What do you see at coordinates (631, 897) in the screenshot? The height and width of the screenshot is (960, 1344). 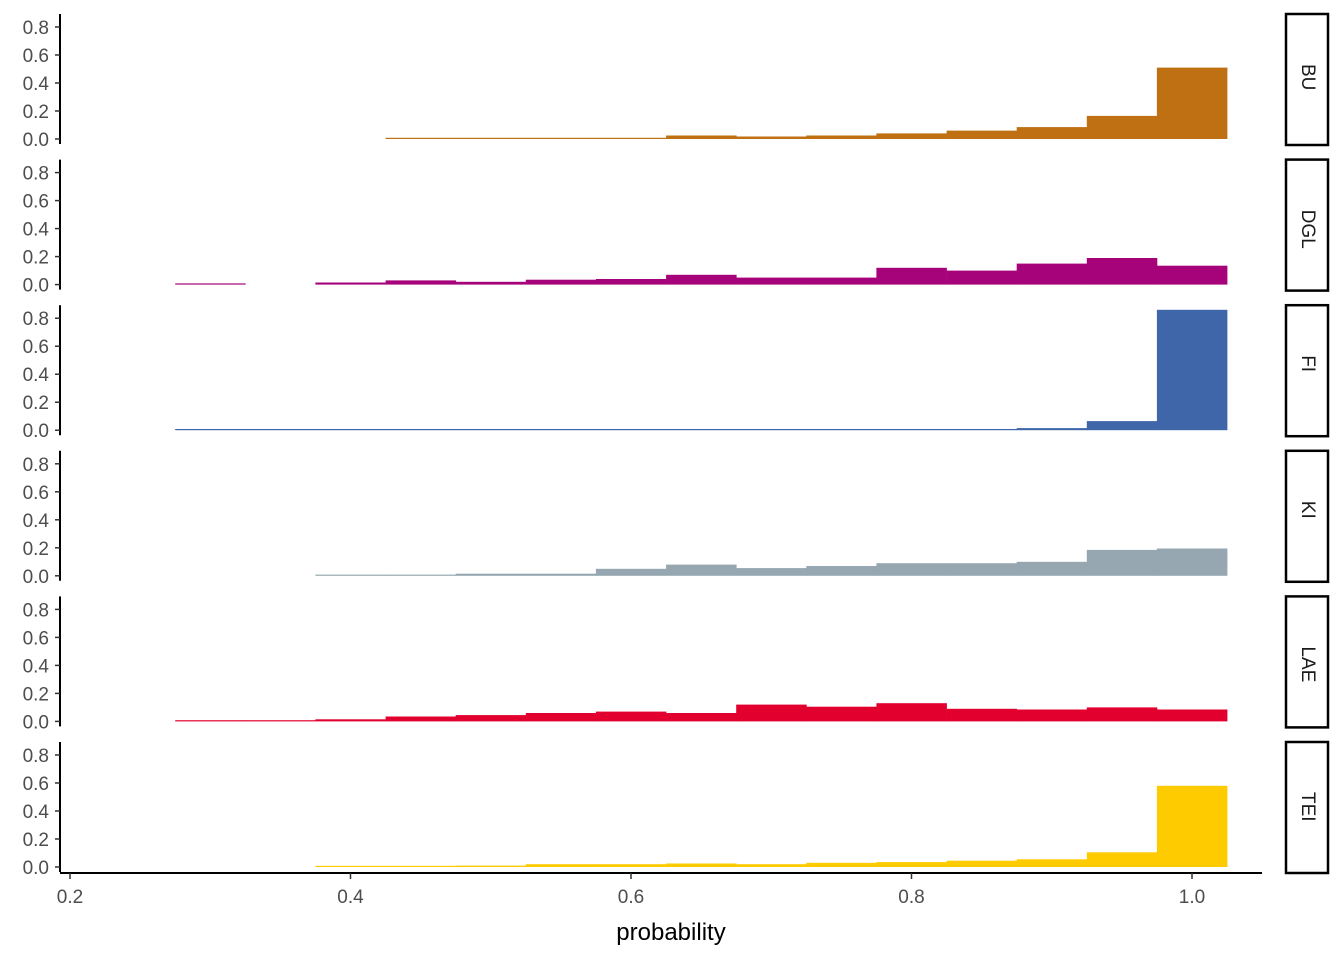 I see `x-tick-label: 0.6` at bounding box center [631, 897].